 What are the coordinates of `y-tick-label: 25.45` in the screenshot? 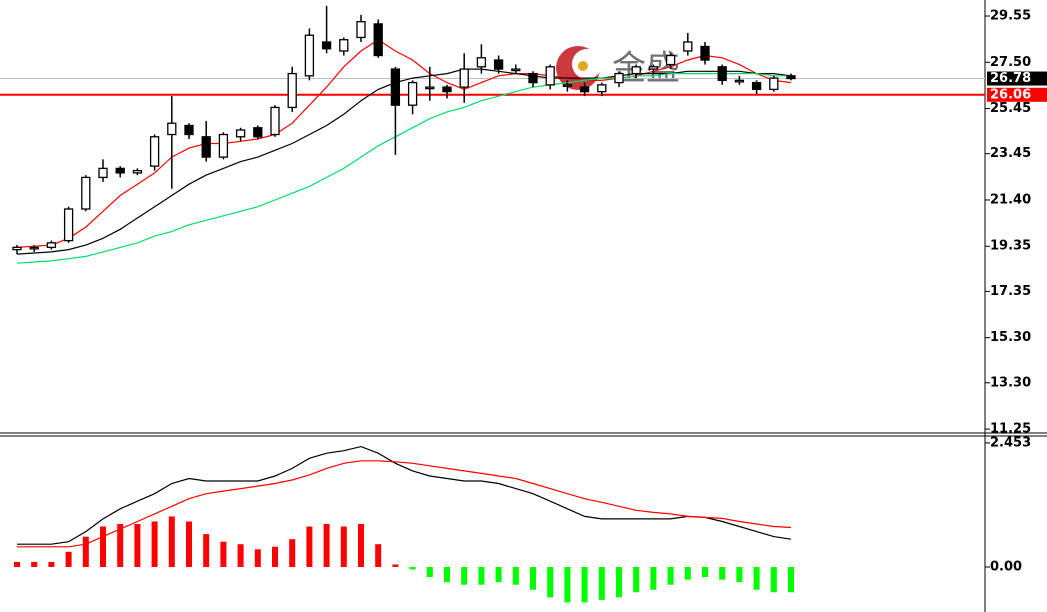 It's located at (1010, 108).